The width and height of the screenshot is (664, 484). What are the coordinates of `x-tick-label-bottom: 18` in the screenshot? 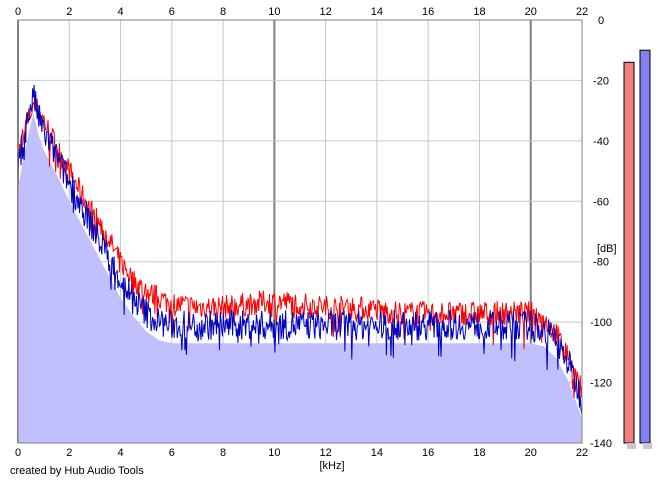 It's located at (479, 453).